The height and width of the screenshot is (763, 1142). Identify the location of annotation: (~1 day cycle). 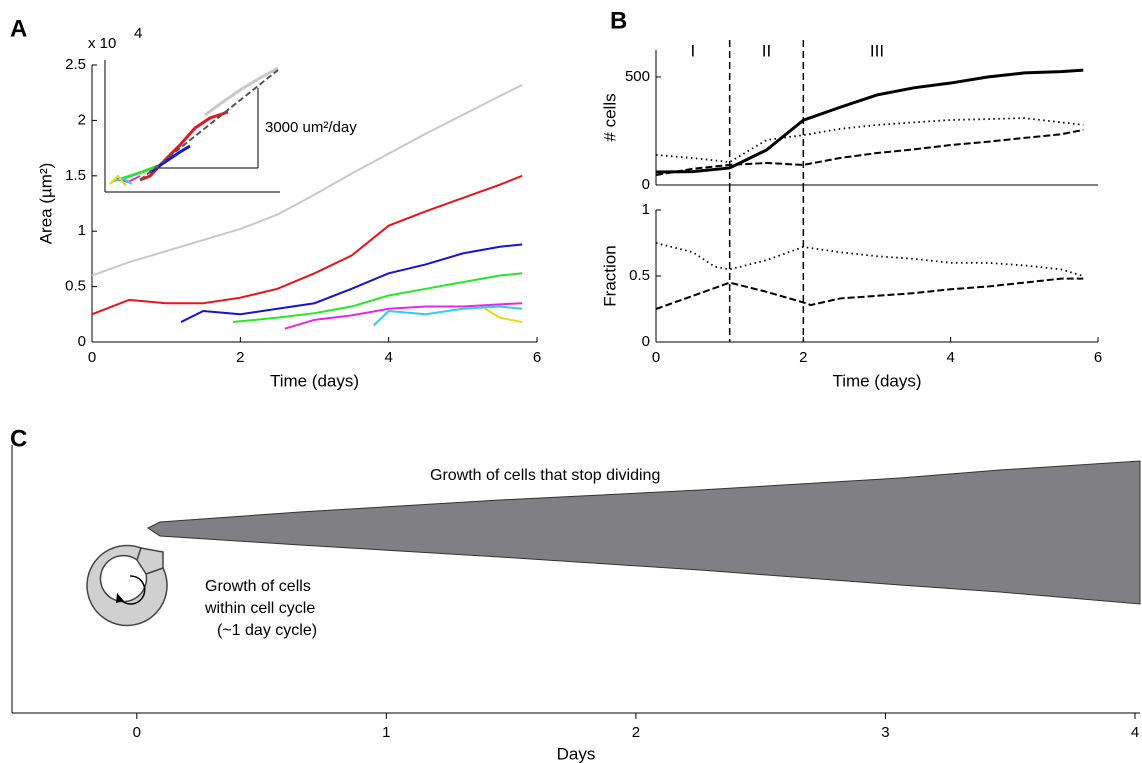
(267, 630).